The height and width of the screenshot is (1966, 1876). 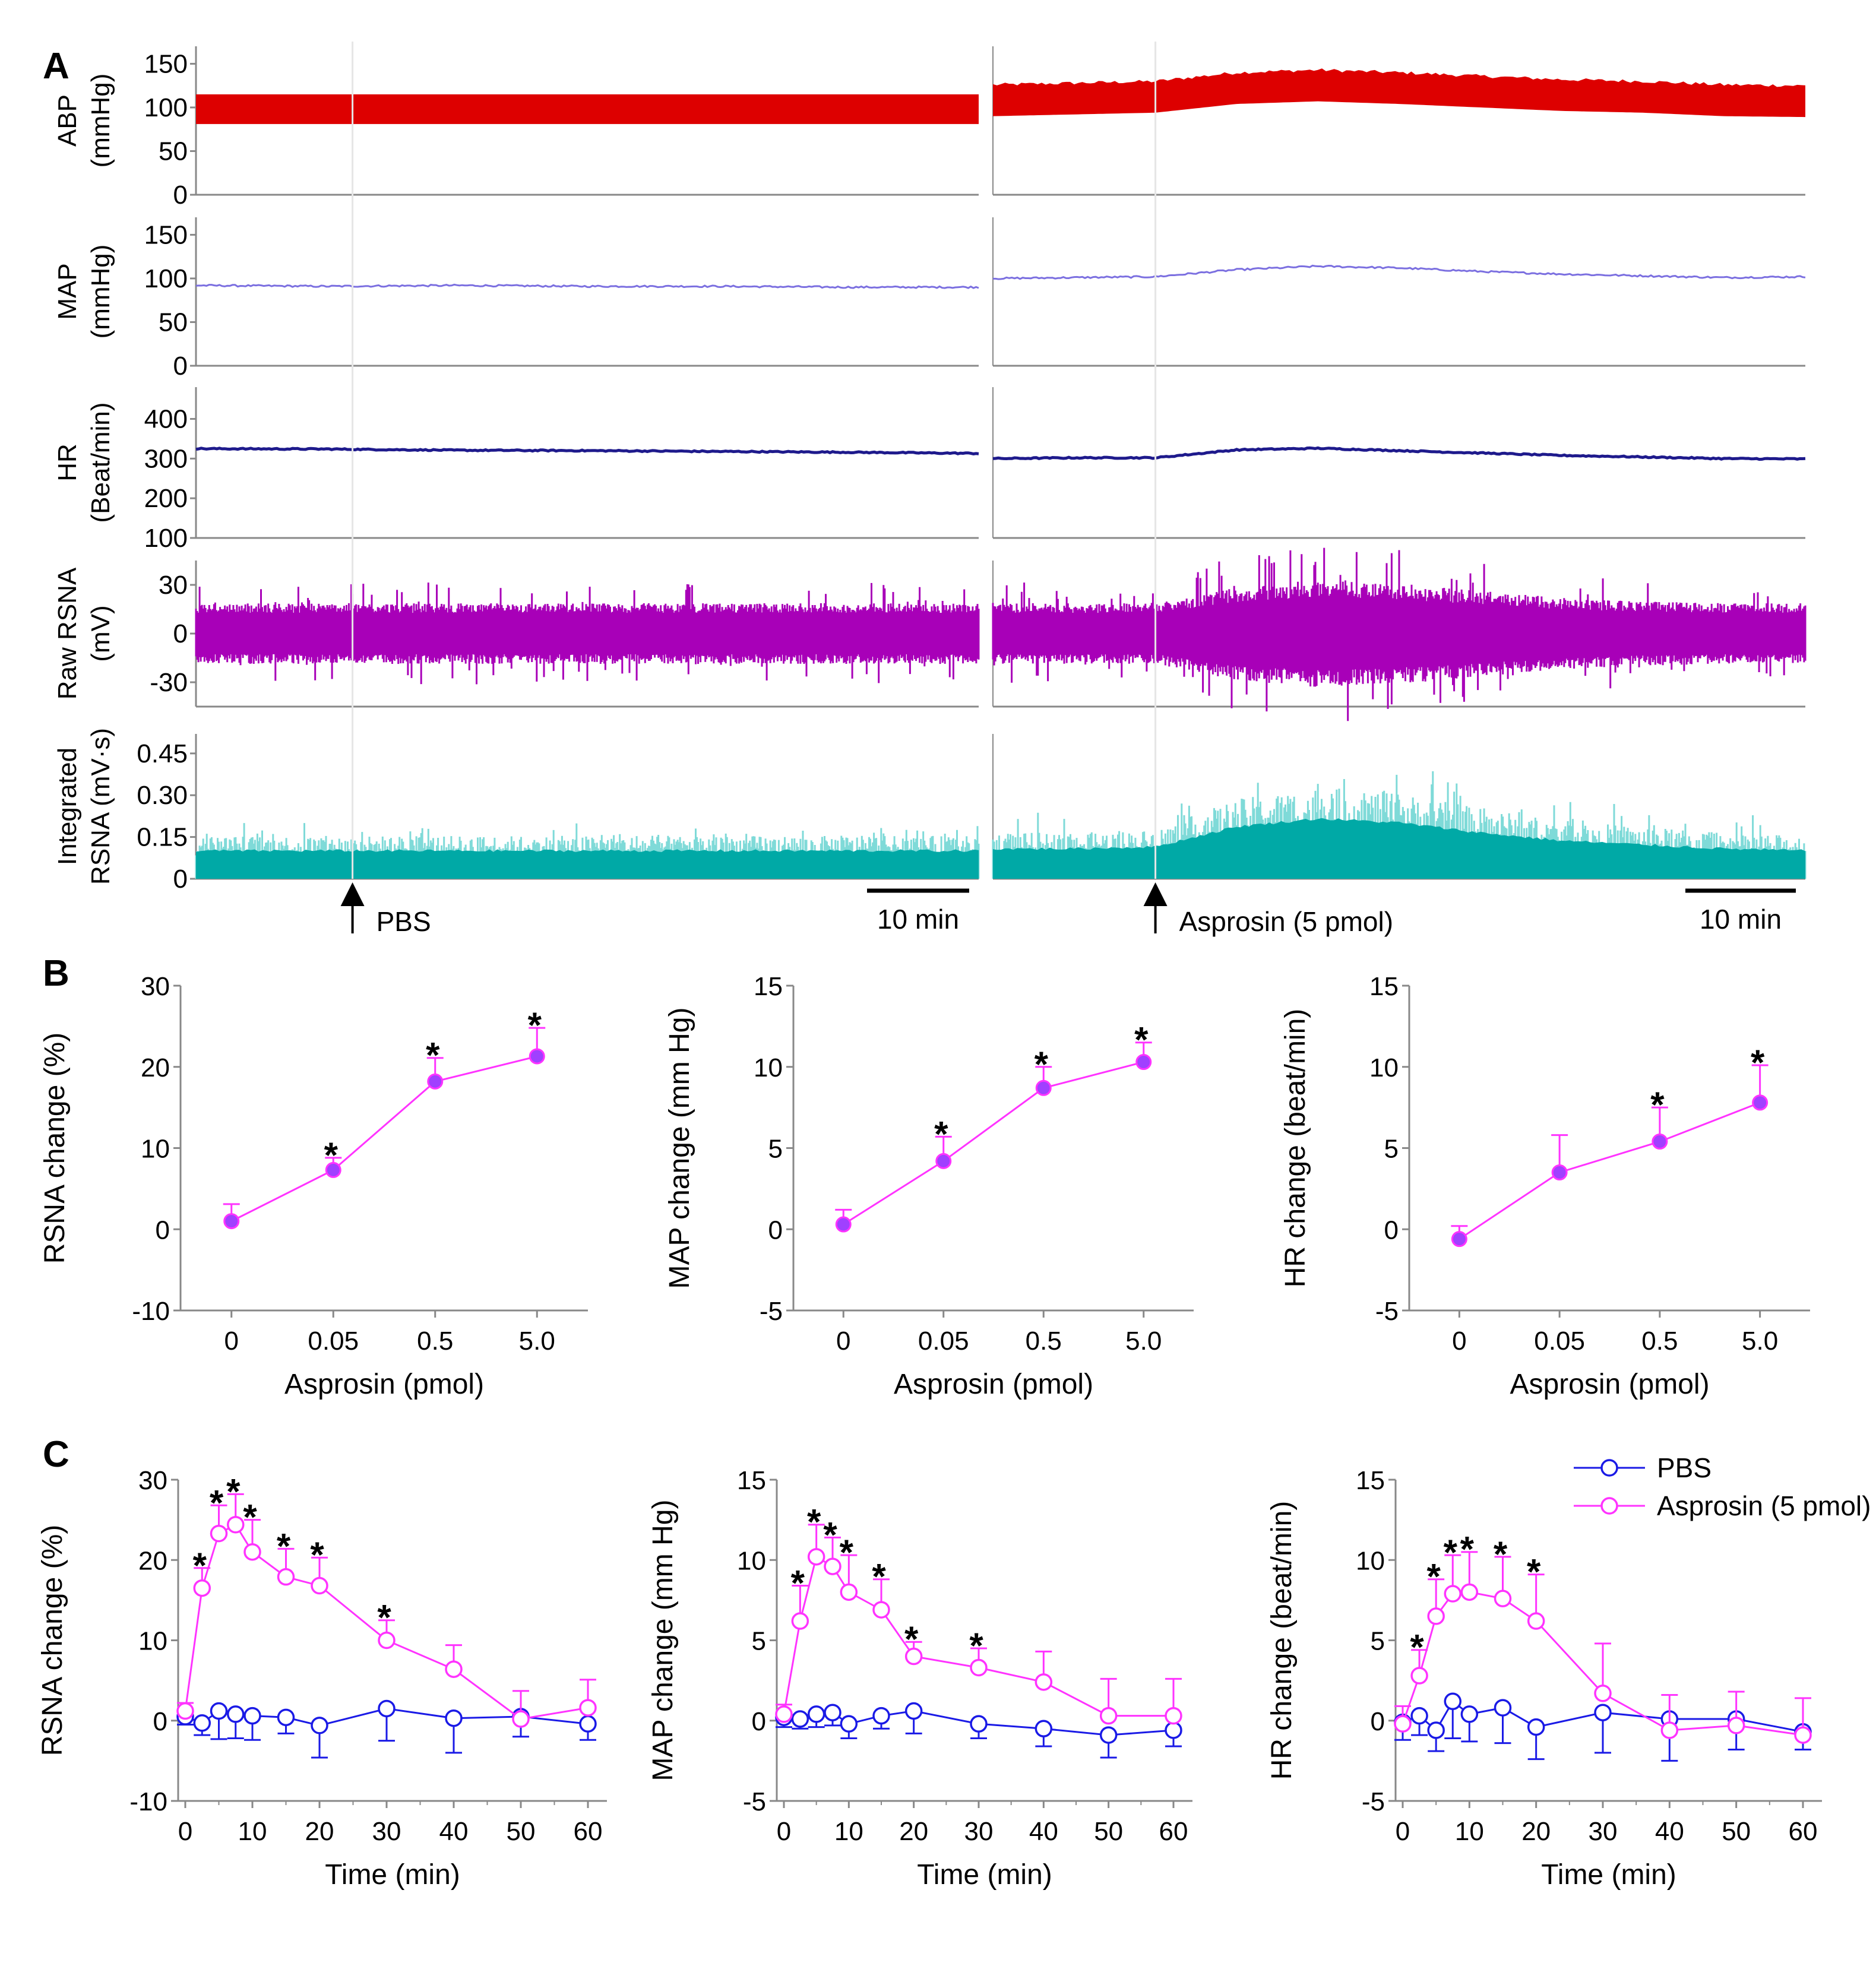 What do you see at coordinates (166, 498) in the screenshot?
I see `trace-ytick-label: 200` at bounding box center [166, 498].